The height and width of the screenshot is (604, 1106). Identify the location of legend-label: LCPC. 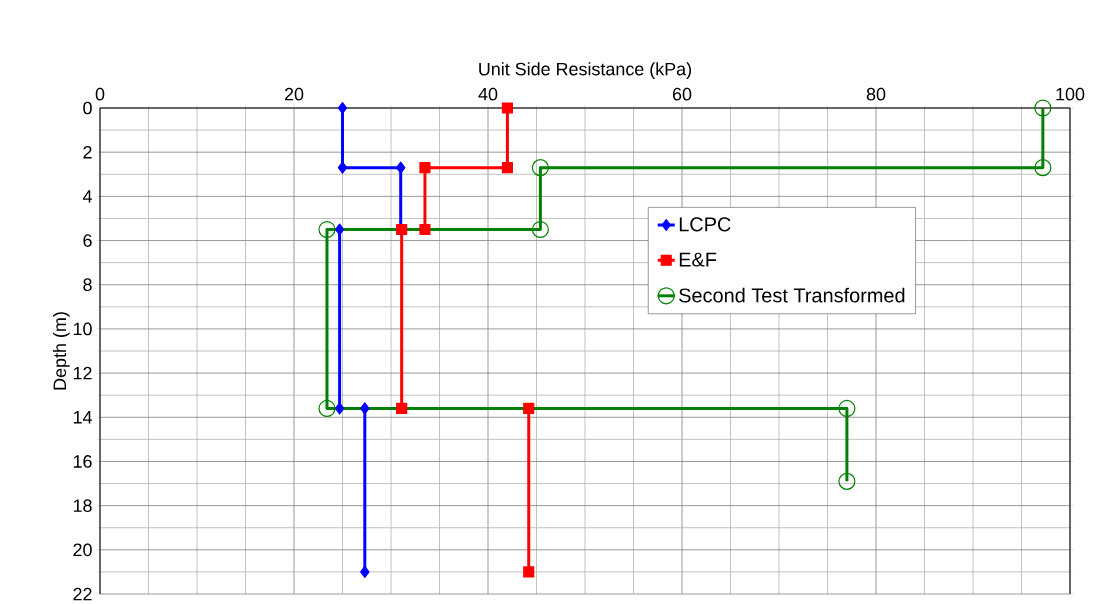
(705, 224).